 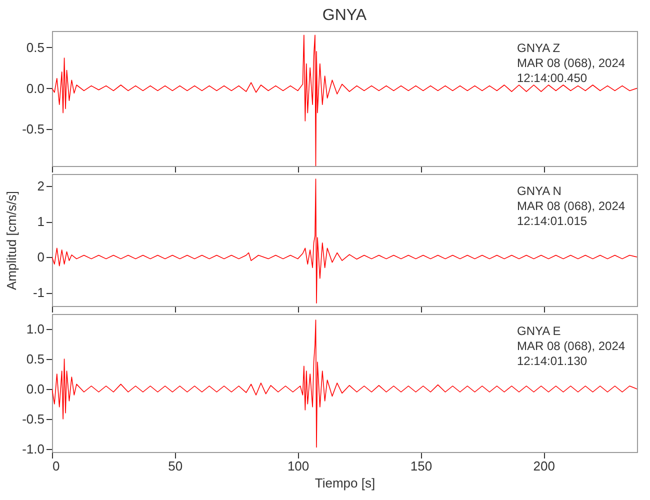 I want to click on y-tick-label: -1, so click(x=38, y=292).